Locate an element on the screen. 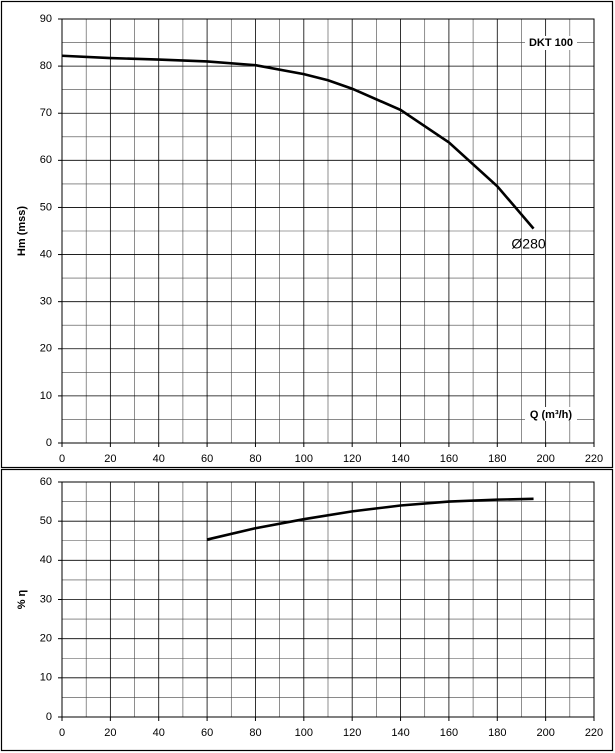  y-axis-label: % η is located at coordinates (22, 599).